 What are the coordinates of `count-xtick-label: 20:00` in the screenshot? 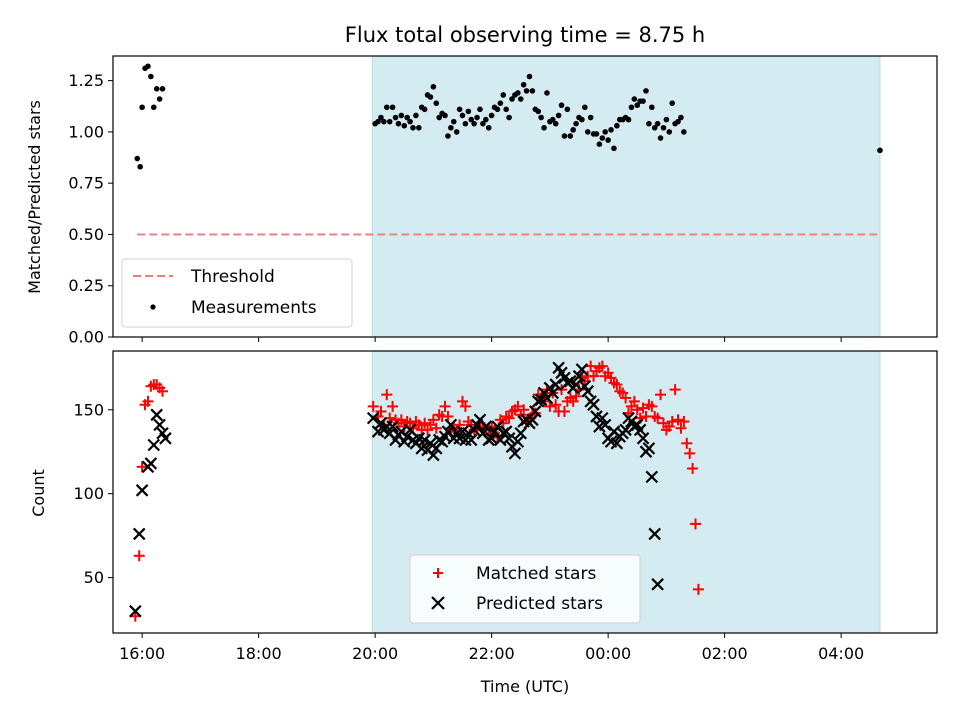 It's located at (375, 653).